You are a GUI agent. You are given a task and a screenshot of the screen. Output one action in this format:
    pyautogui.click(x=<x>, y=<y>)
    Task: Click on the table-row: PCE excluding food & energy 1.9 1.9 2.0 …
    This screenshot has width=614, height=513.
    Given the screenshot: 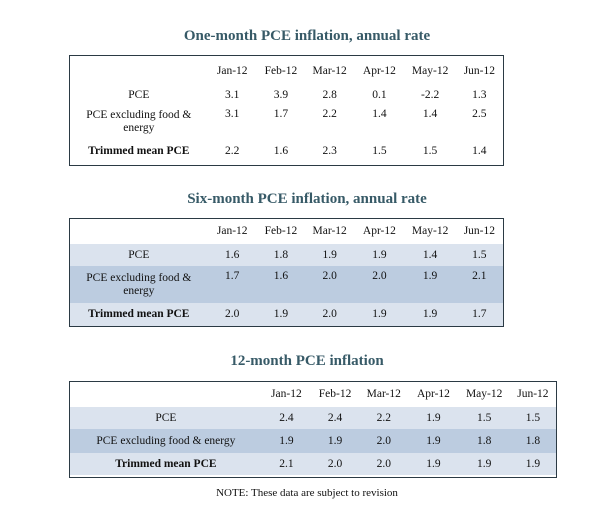 What is the action you would take?
    pyautogui.click(x=313, y=441)
    